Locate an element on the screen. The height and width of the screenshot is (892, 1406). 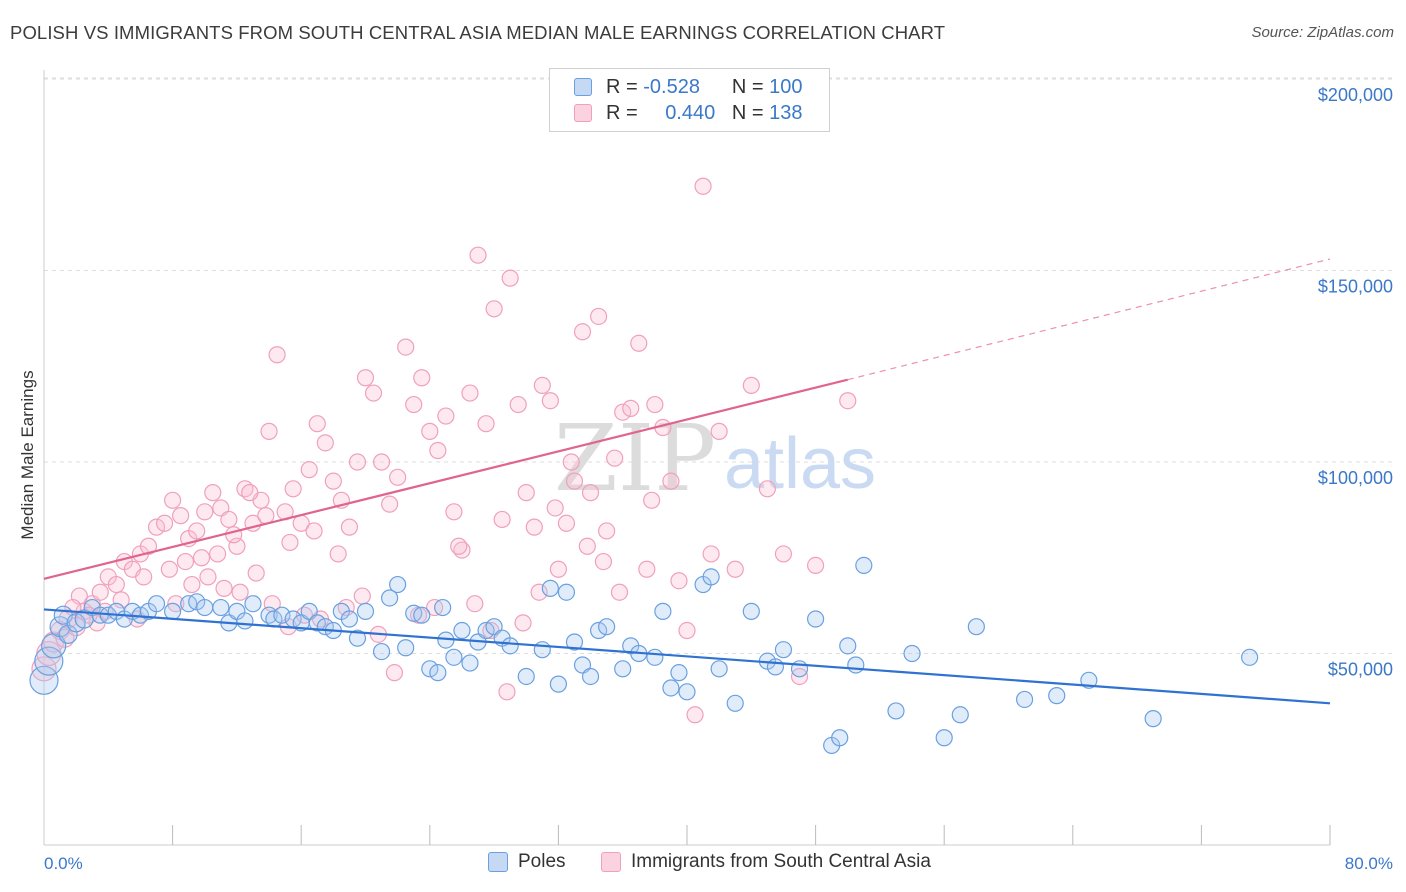
watermark-zip: ZIP is located at coordinates (635, 458).